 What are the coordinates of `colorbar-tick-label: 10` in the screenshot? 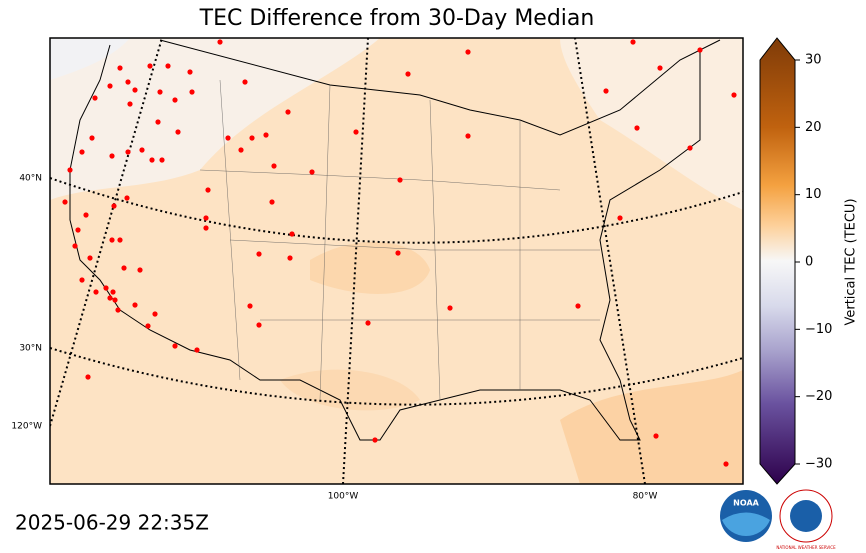 It's located at (813, 194).